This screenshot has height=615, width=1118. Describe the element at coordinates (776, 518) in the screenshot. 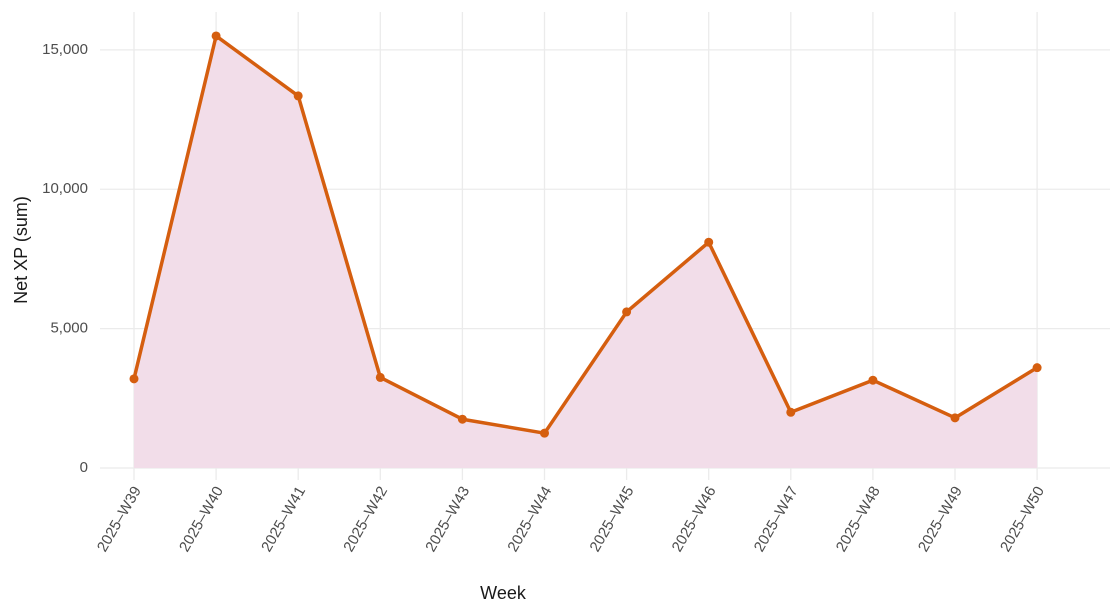

I see `x-tick-label: 2025–W47` at that location.